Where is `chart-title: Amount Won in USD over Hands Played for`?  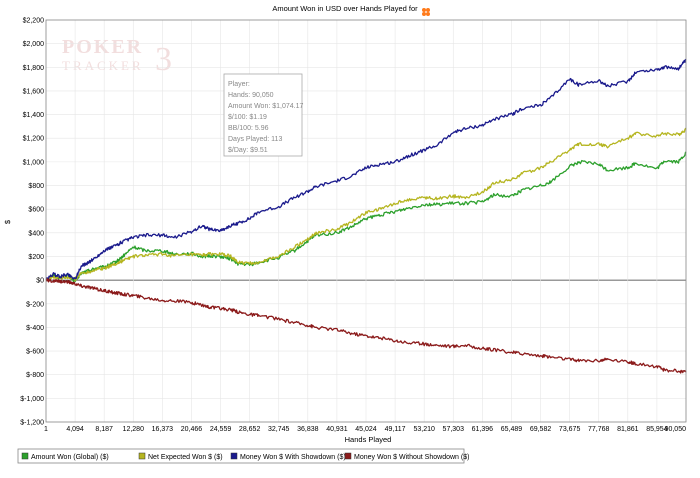
chart-title: Amount Won in USD over Hands Played for is located at coordinates (345, 8).